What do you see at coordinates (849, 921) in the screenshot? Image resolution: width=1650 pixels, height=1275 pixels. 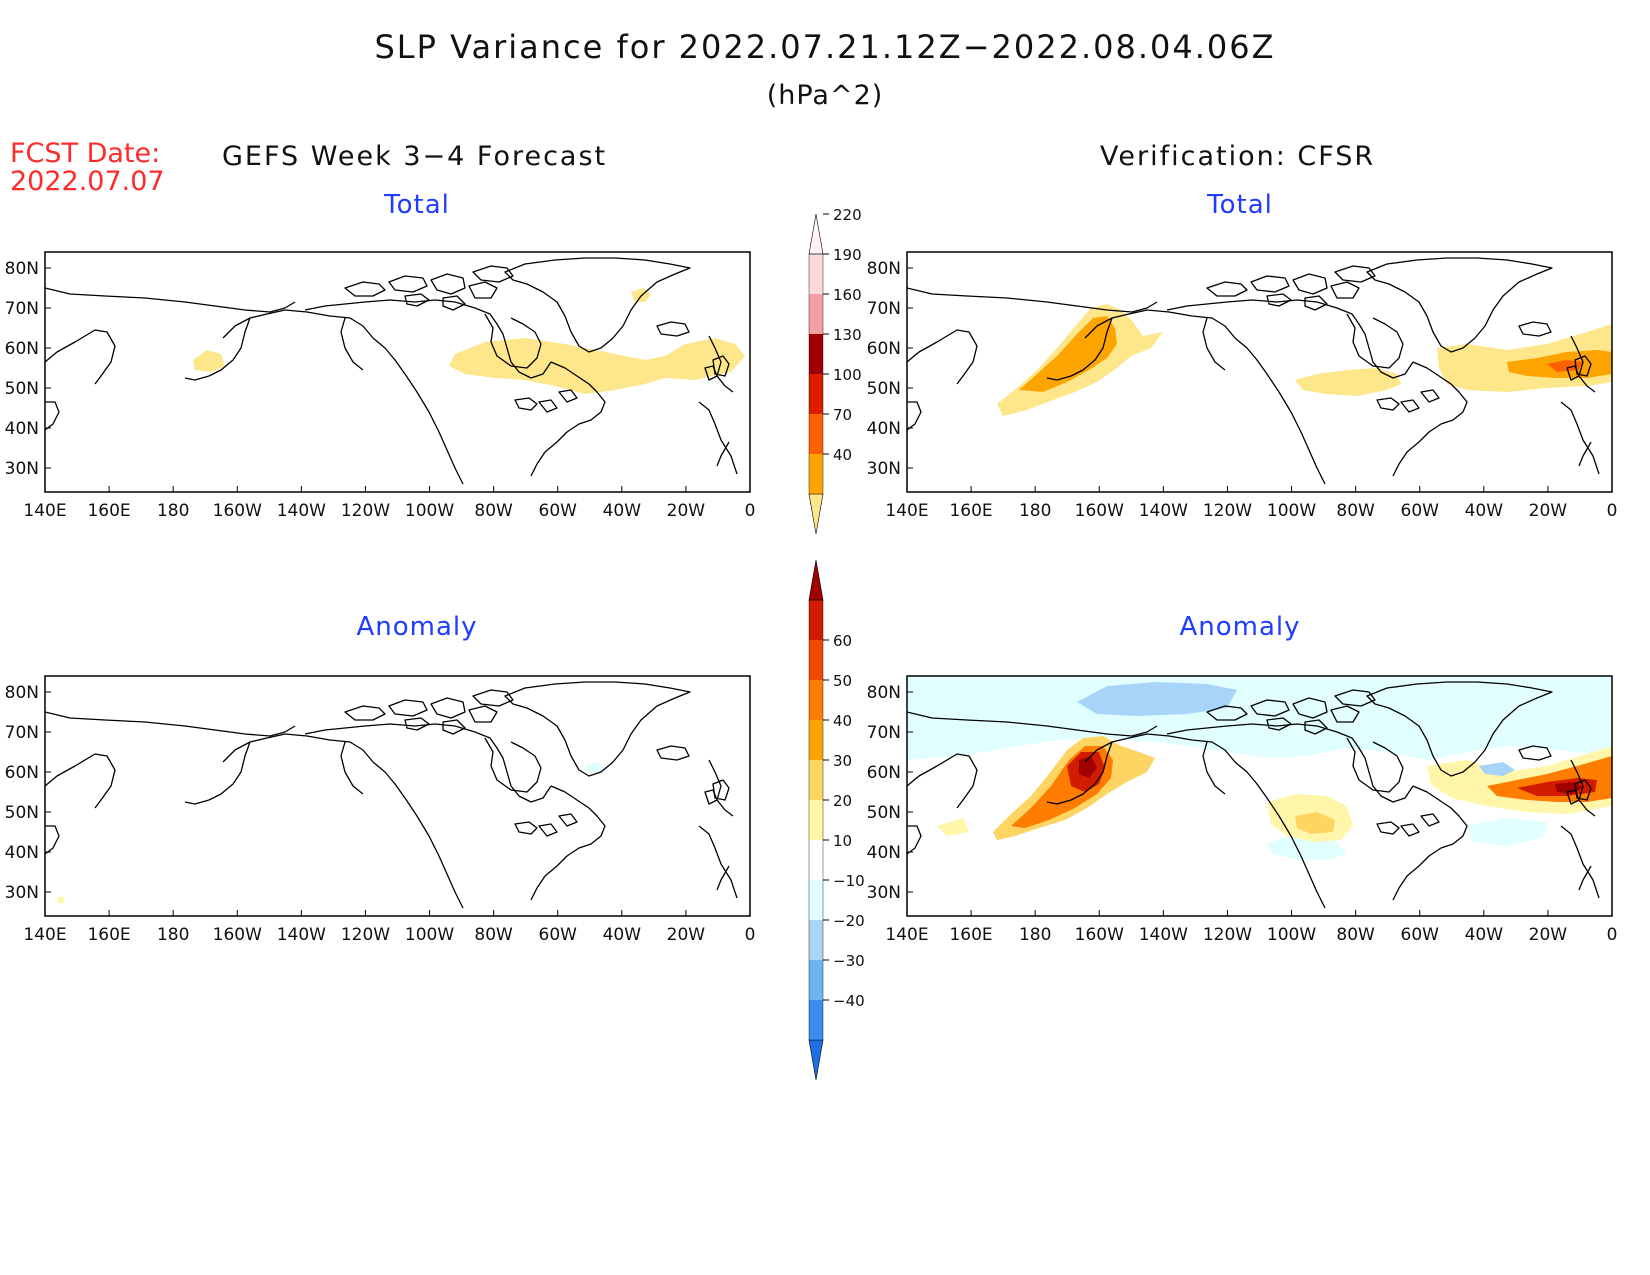 I see `colorbar-label: −20` at bounding box center [849, 921].